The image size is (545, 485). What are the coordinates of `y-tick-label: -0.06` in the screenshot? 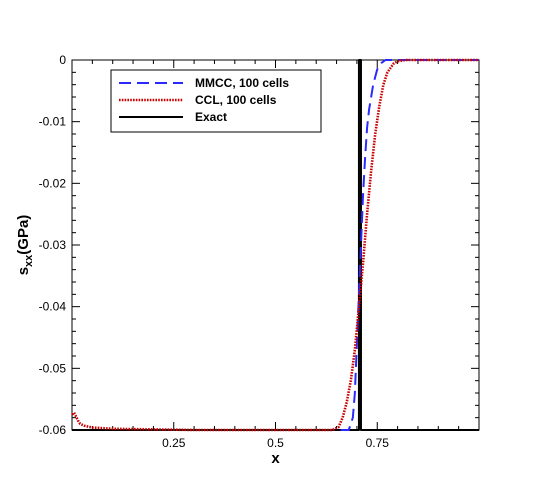 It's located at (53, 430).